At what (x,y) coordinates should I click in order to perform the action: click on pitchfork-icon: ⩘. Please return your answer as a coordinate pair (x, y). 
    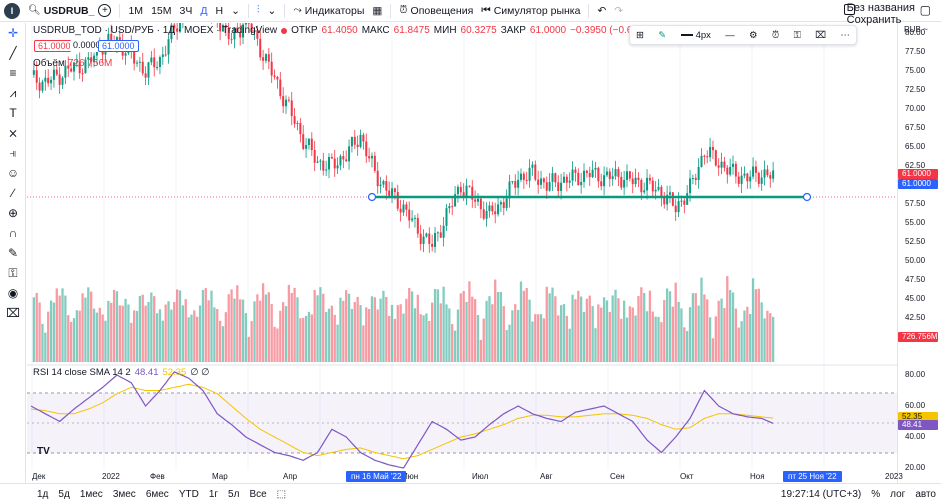
    Looking at the image, I should click on (13, 92).